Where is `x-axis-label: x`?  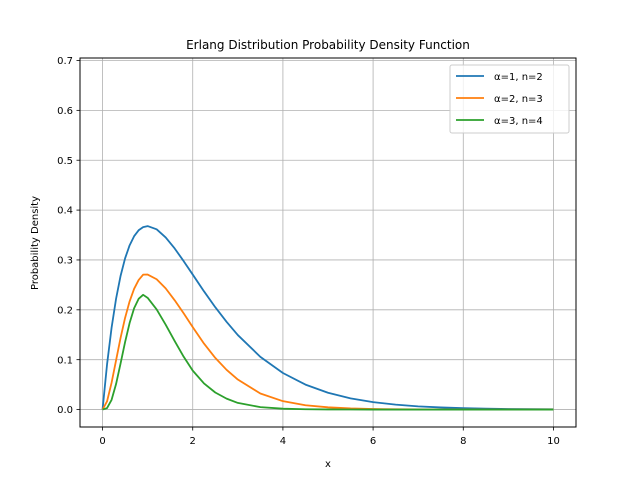
x-axis-label: x is located at coordinates (328, 464).